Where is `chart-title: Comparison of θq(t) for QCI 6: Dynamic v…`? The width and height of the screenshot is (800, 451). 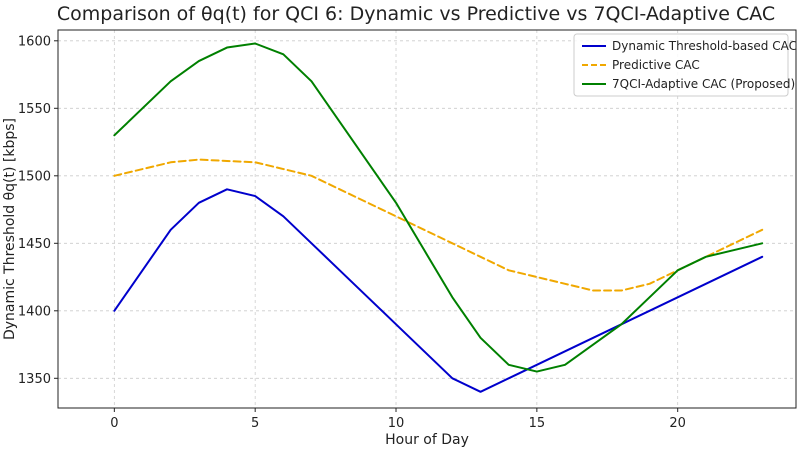
chart-title: Comparison of θq(t) for QCI 6: Dynamic v… is located at coordinates (416, 14).